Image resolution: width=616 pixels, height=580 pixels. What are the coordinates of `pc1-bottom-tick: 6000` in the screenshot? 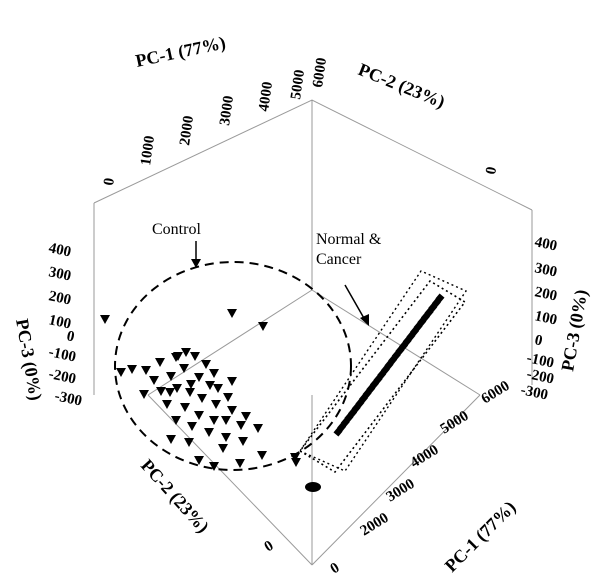 It's located at (496, 392).